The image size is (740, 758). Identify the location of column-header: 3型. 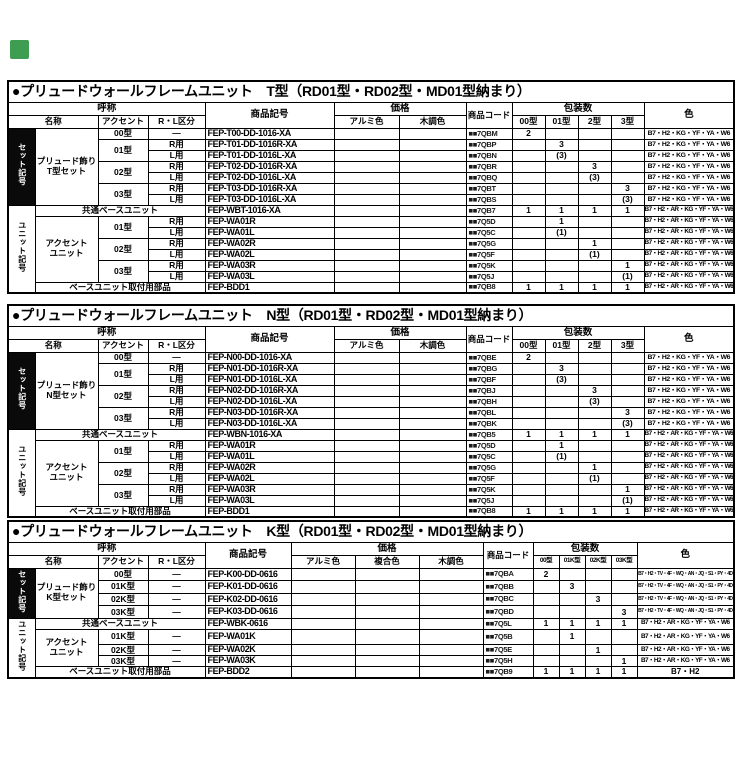
(627, 121).